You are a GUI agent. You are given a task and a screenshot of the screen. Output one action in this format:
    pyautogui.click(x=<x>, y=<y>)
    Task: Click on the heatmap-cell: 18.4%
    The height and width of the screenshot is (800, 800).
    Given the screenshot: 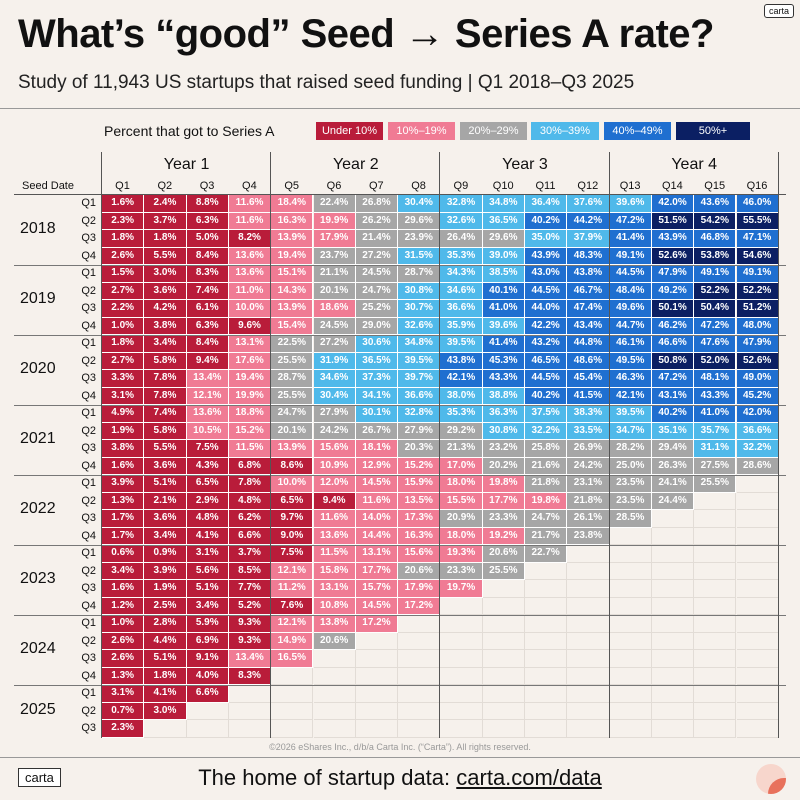 What is the action you would take?
    pyautogui.click(x=292, y=204)
    